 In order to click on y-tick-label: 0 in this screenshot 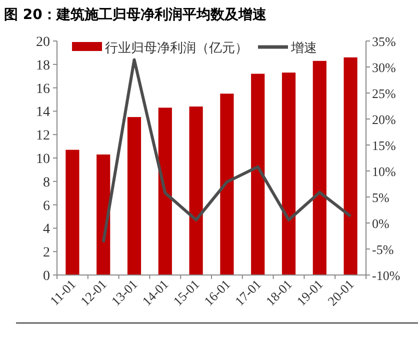, I will do `click(46, 276)`.